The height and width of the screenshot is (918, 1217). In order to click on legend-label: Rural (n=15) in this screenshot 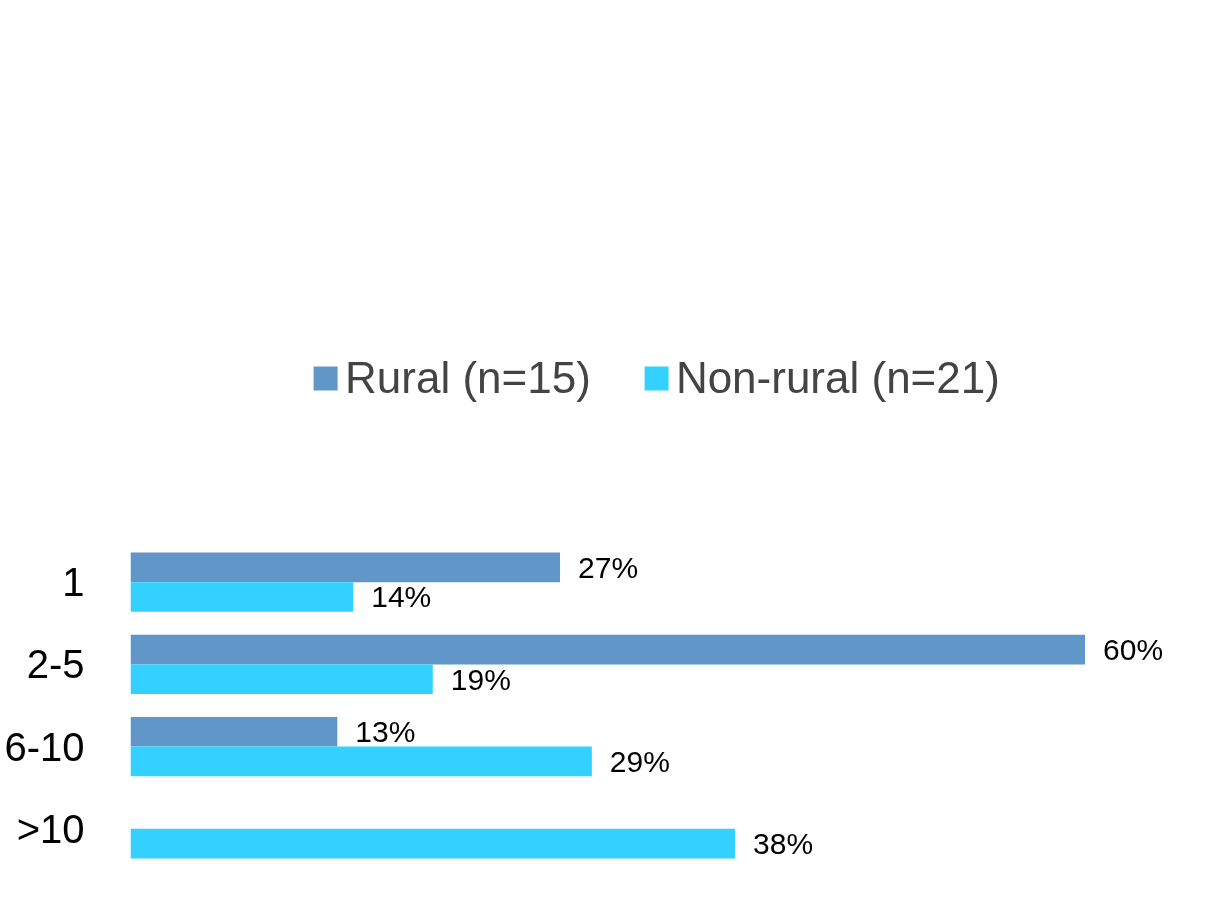, I will do `click(468, 377)`.